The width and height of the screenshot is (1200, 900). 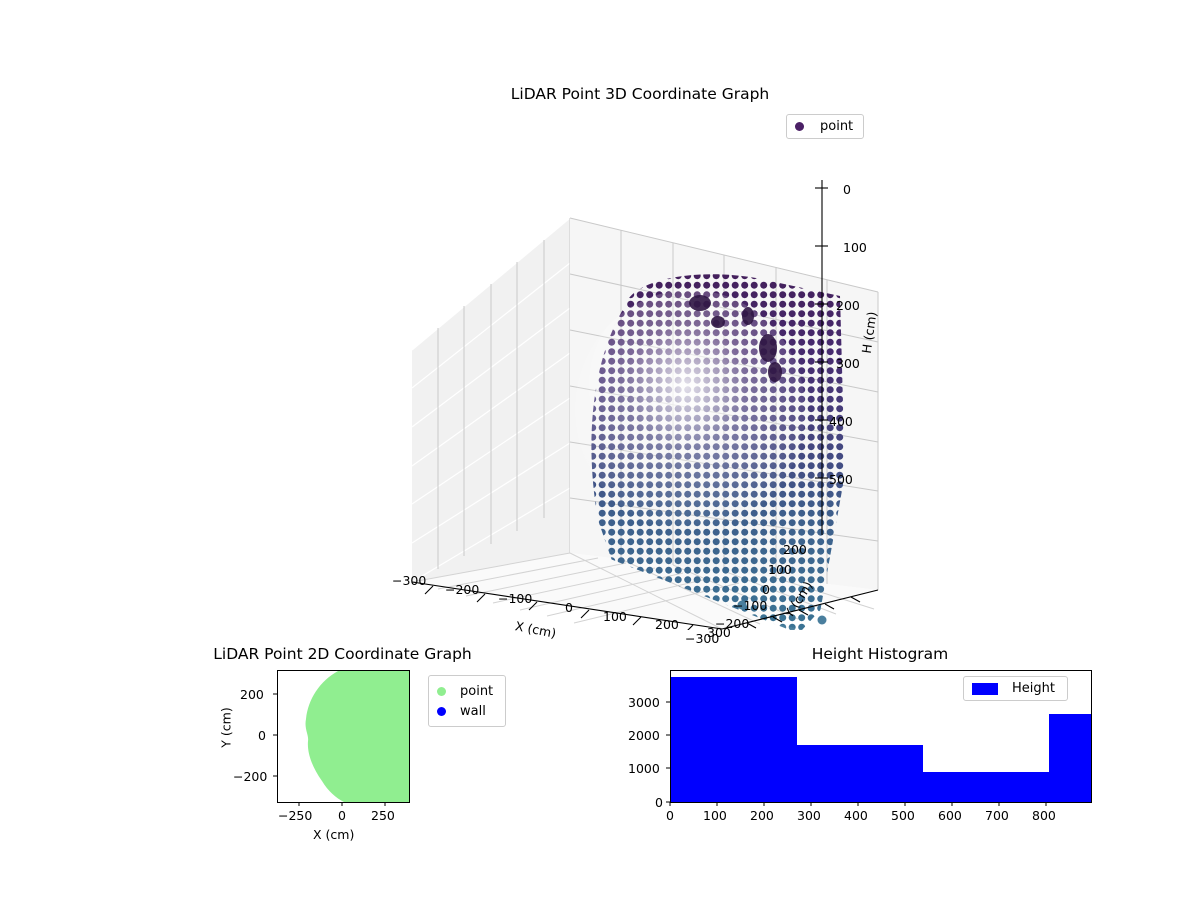 What do you see at coordinates (997, 815) in the screenshot?
I see `xtick-hist-7: 700` at bounding box center [997, 815].